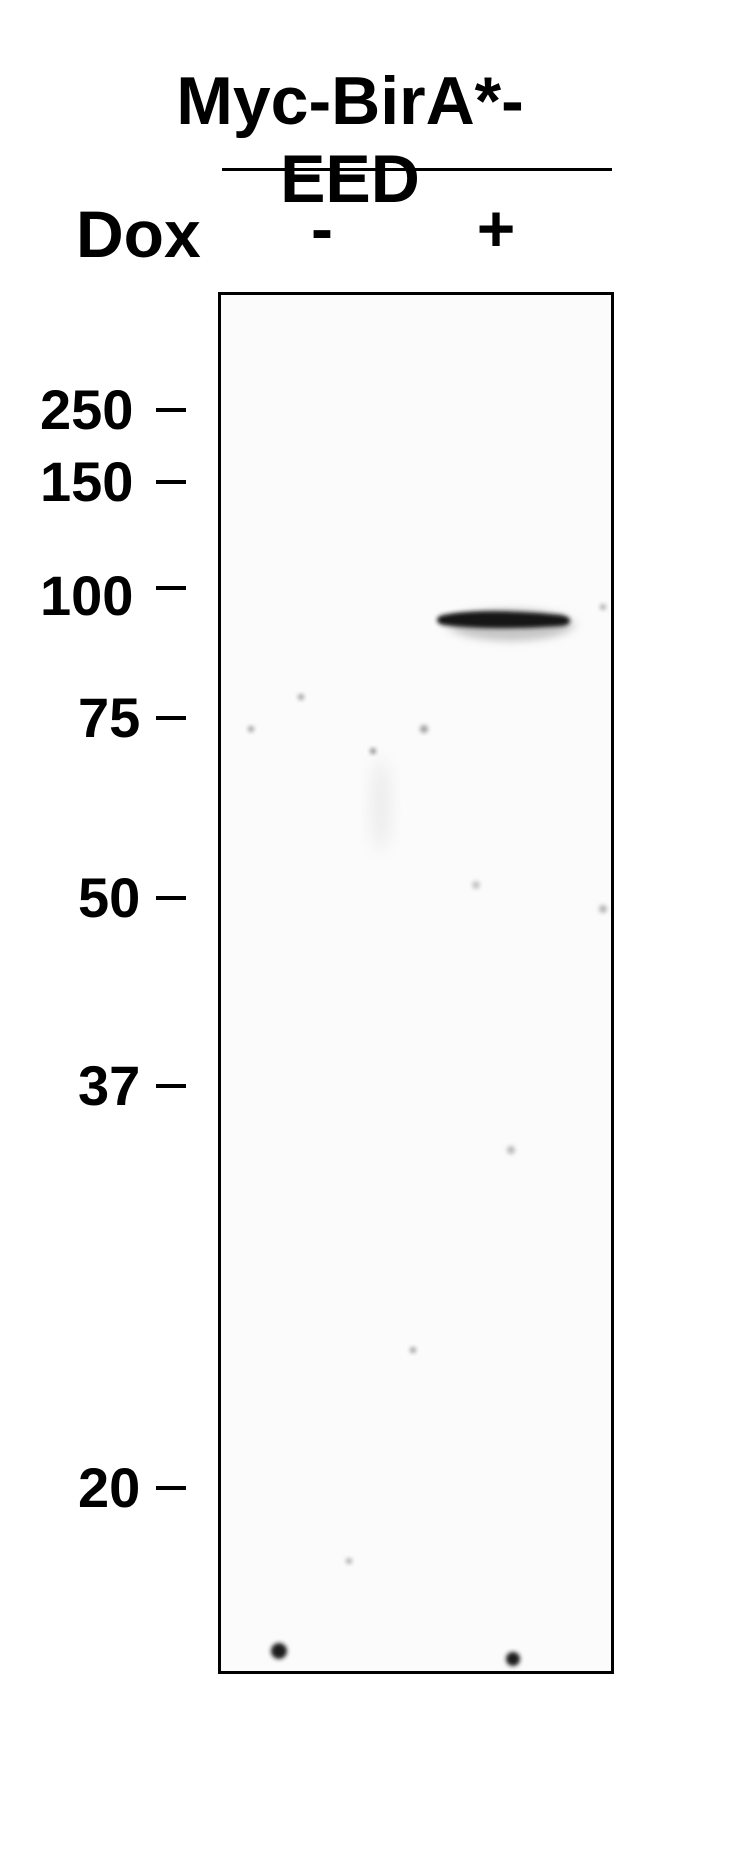  What do you see at coordinates (496, 228) in the screenshot?
I see `lane-label-plus: +` at bounding box center [496, 228].